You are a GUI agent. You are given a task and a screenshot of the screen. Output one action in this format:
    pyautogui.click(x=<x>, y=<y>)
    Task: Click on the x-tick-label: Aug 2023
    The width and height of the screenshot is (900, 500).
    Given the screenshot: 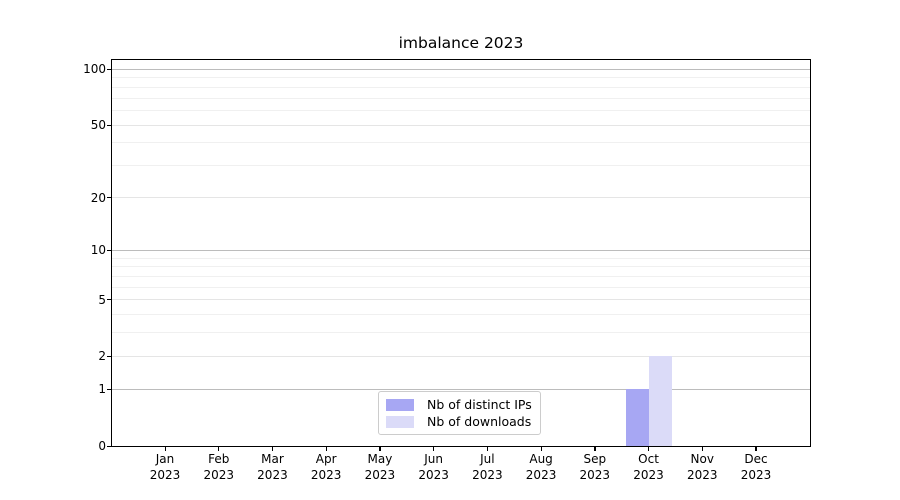 What is the action you would take?
    pyautogui.click(x=541, y=467)
    